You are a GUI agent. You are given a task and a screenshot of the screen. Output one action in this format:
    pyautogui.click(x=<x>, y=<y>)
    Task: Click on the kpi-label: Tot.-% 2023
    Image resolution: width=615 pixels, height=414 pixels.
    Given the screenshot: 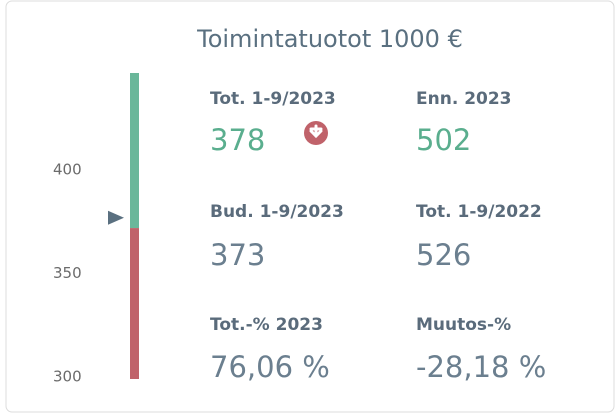 What is the action you would take?
    pyautogui.click(x=266, y=325)
    